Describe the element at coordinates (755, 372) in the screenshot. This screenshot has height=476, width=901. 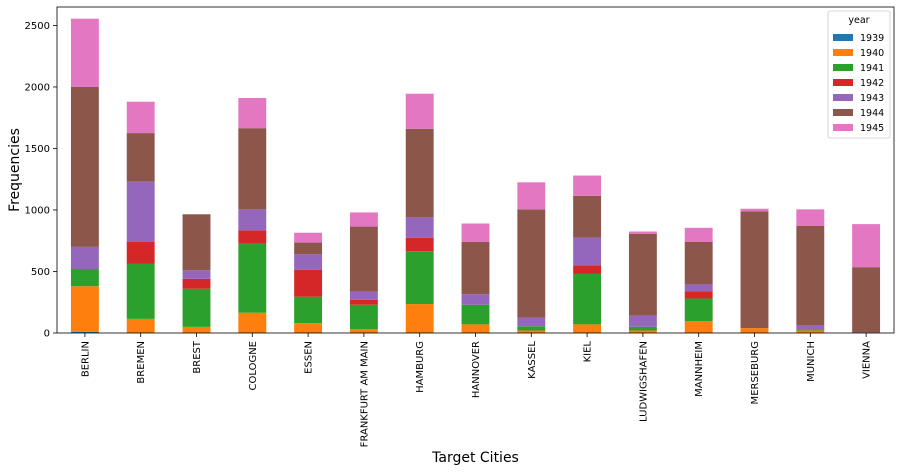
I see `x-tick-label: MERSEBURG` at that location.